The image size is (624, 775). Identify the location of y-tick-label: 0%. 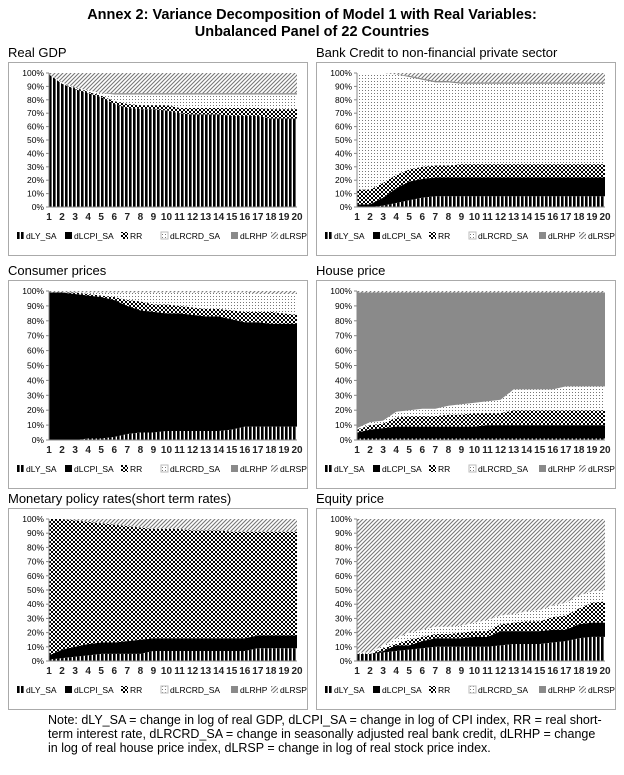
(38, 207).